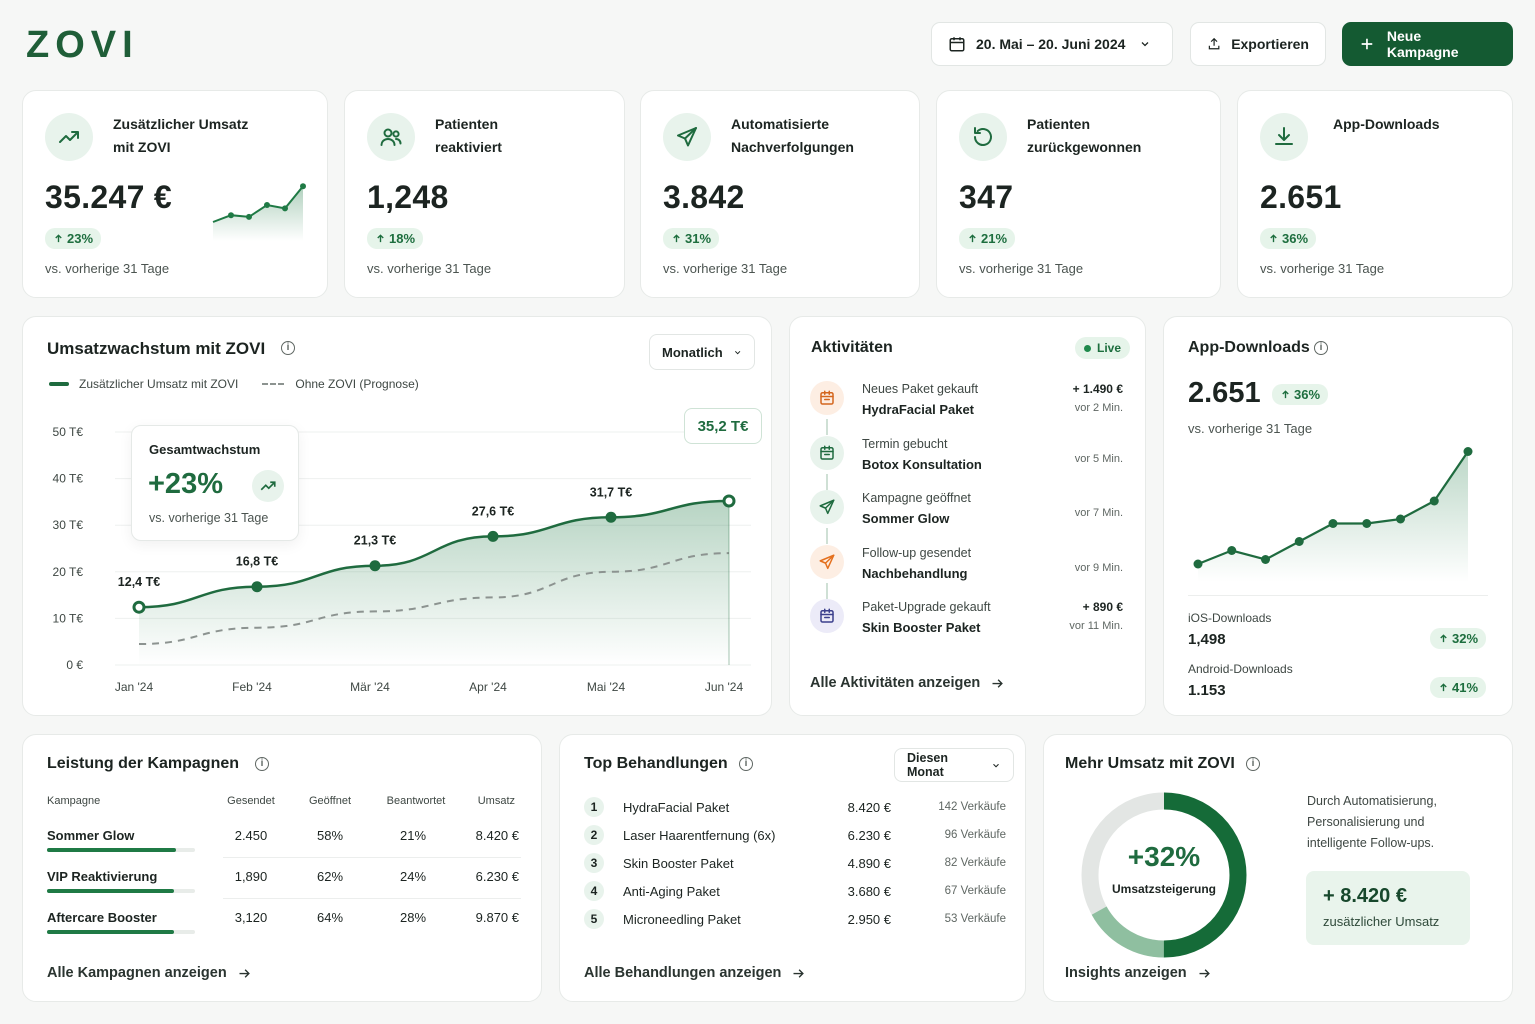 The image size is (1535, 1024). I want to click on app-downloads-sub: vs. vorherige 31 Tage, so click(1250, 428).